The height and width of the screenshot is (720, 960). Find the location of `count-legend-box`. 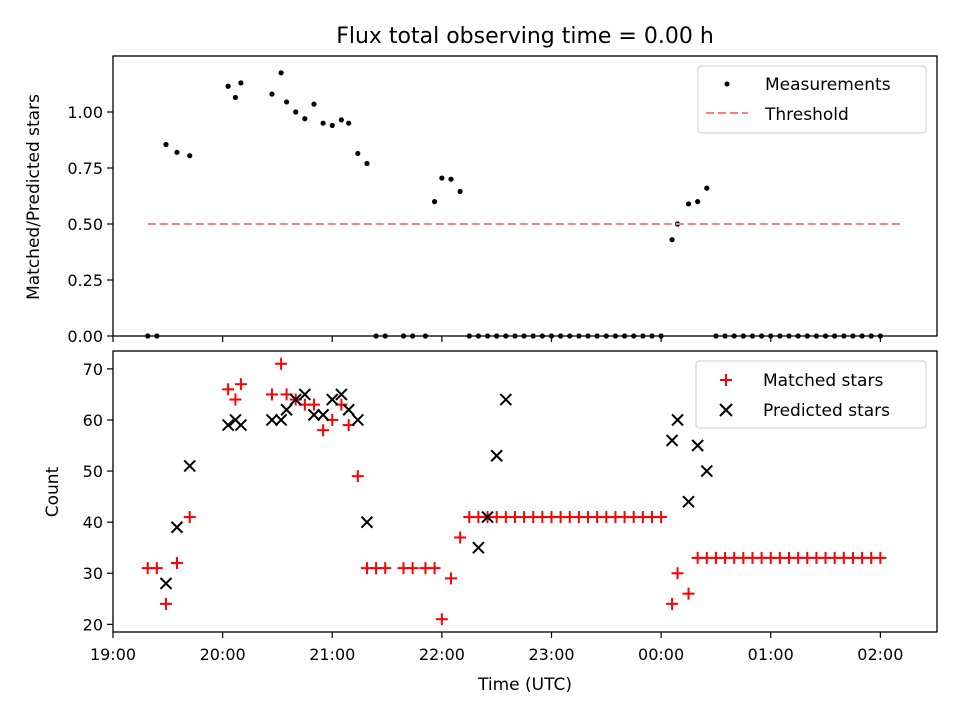

count-legend-box is located at coordinates (811, 394).